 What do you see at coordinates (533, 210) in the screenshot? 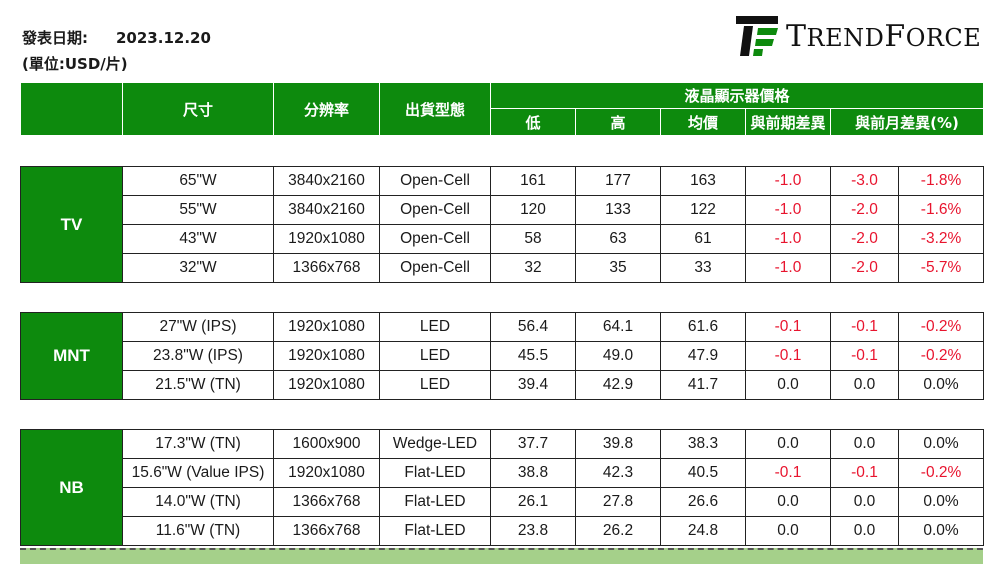
I see `low-cell: 120` at bounding box center [533, 210].